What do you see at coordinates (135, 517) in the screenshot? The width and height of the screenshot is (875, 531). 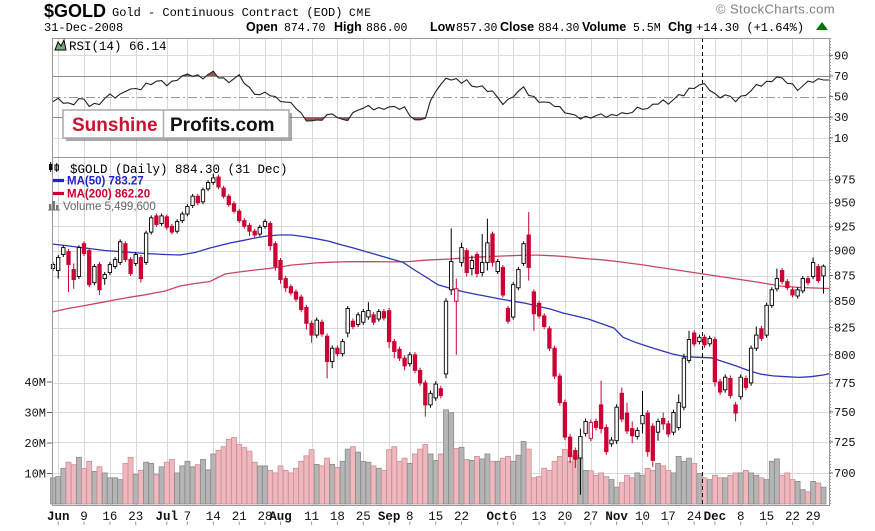 I see `svg-text: 23` at bounding box center [135, 517].